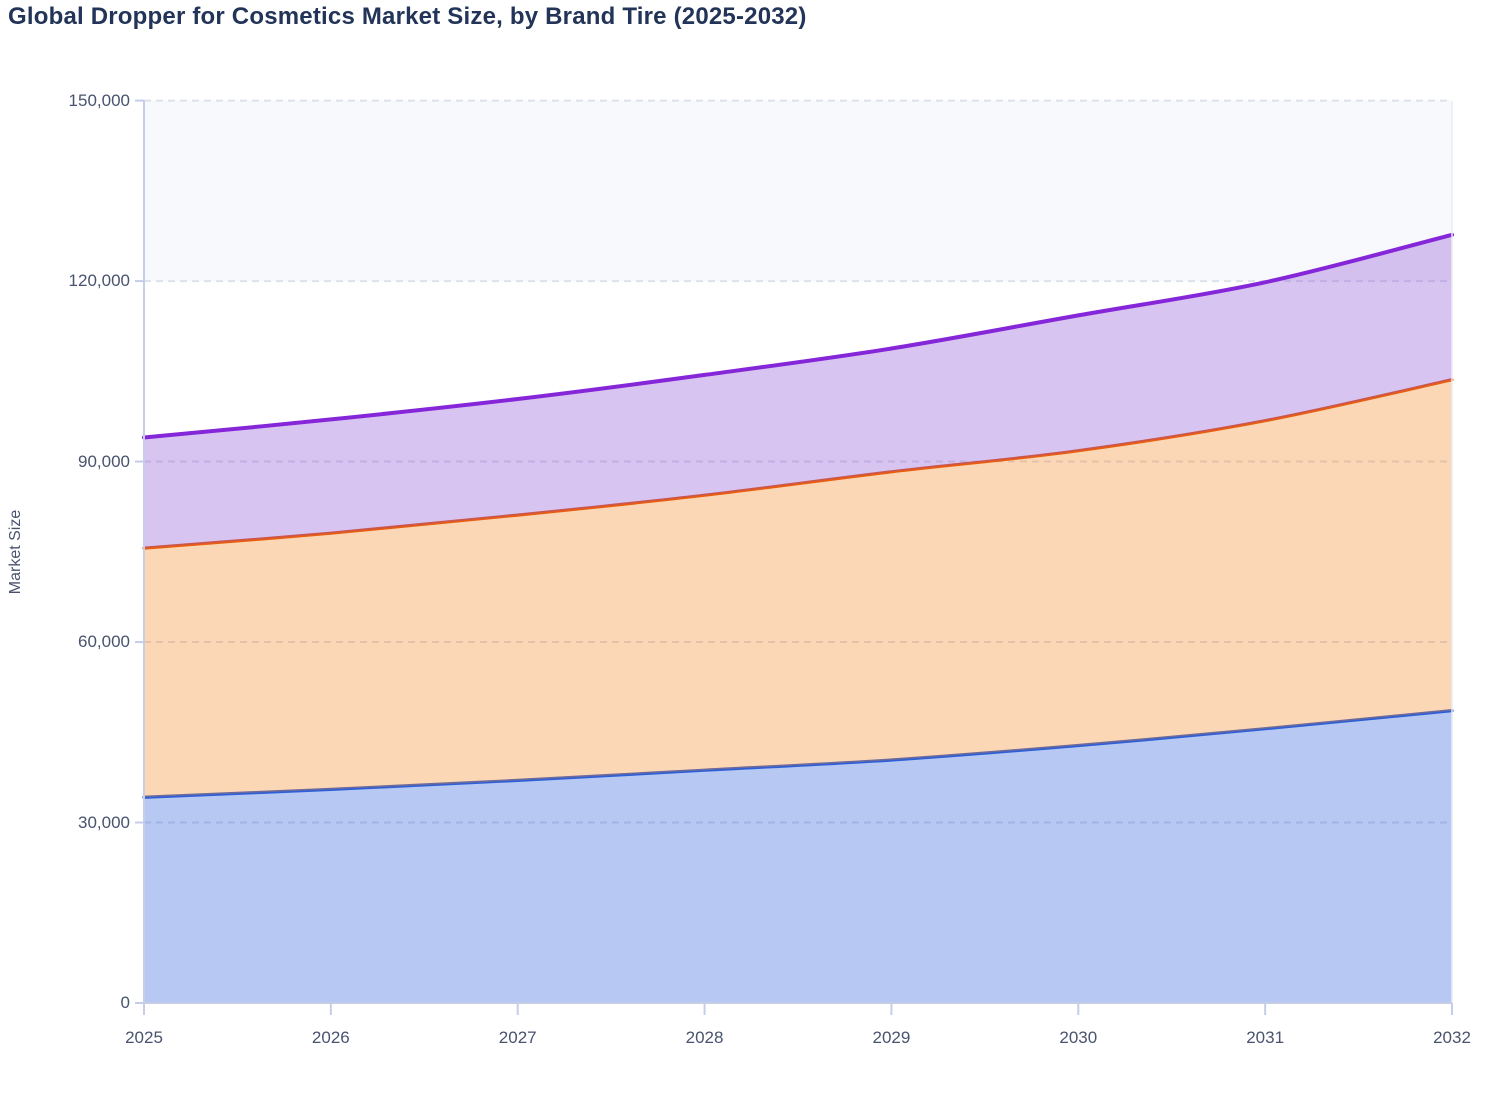 This screenshot has width=1508, height=1120. Describe the element at coordinates (1265, 1037) in the screenshot. I see `x-tick-label: 2031` at that location.